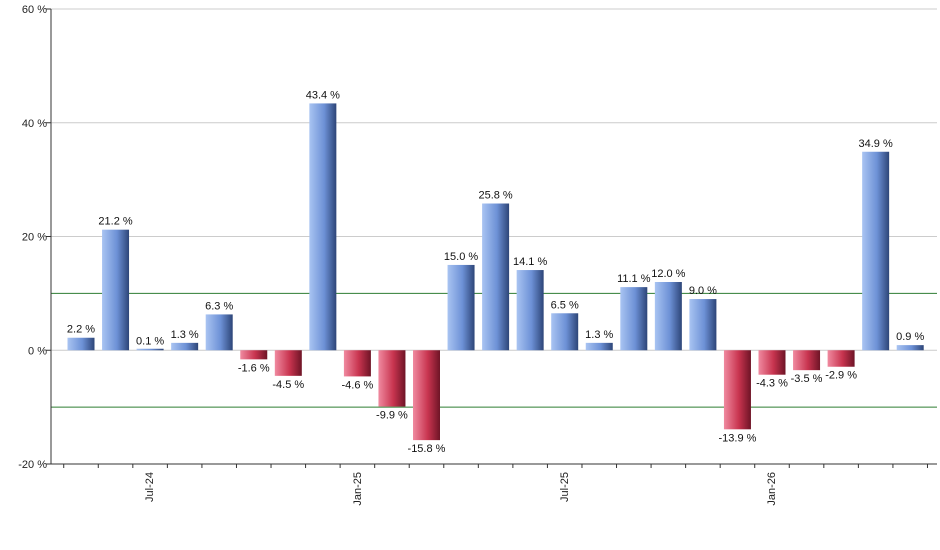 Image resolution: width=940 pixels, height=550 pixels. I want to click on data-label: -3.5 %, so click(807, 379).